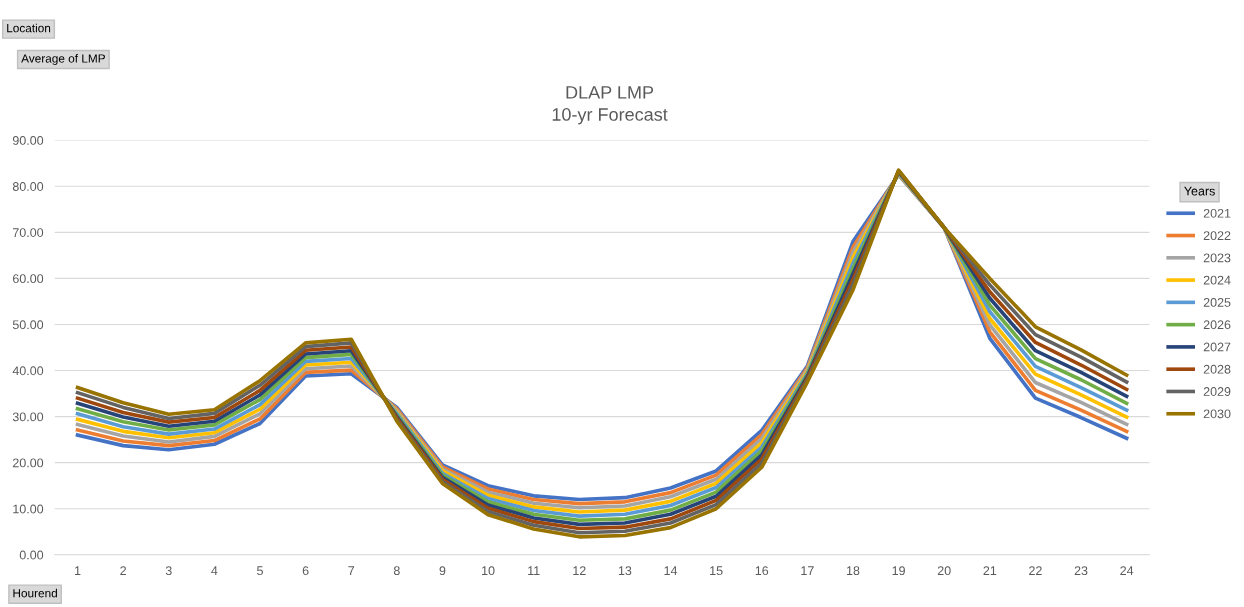  I want to click on x-tick-label: 9, so click(442, 571).